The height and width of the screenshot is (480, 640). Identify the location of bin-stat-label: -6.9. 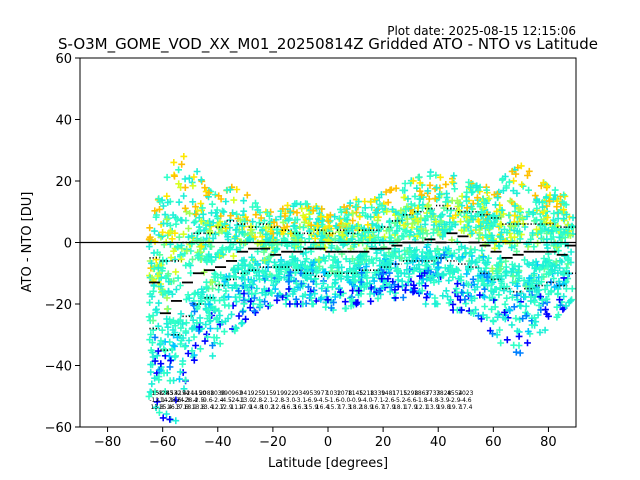
(312, 400).